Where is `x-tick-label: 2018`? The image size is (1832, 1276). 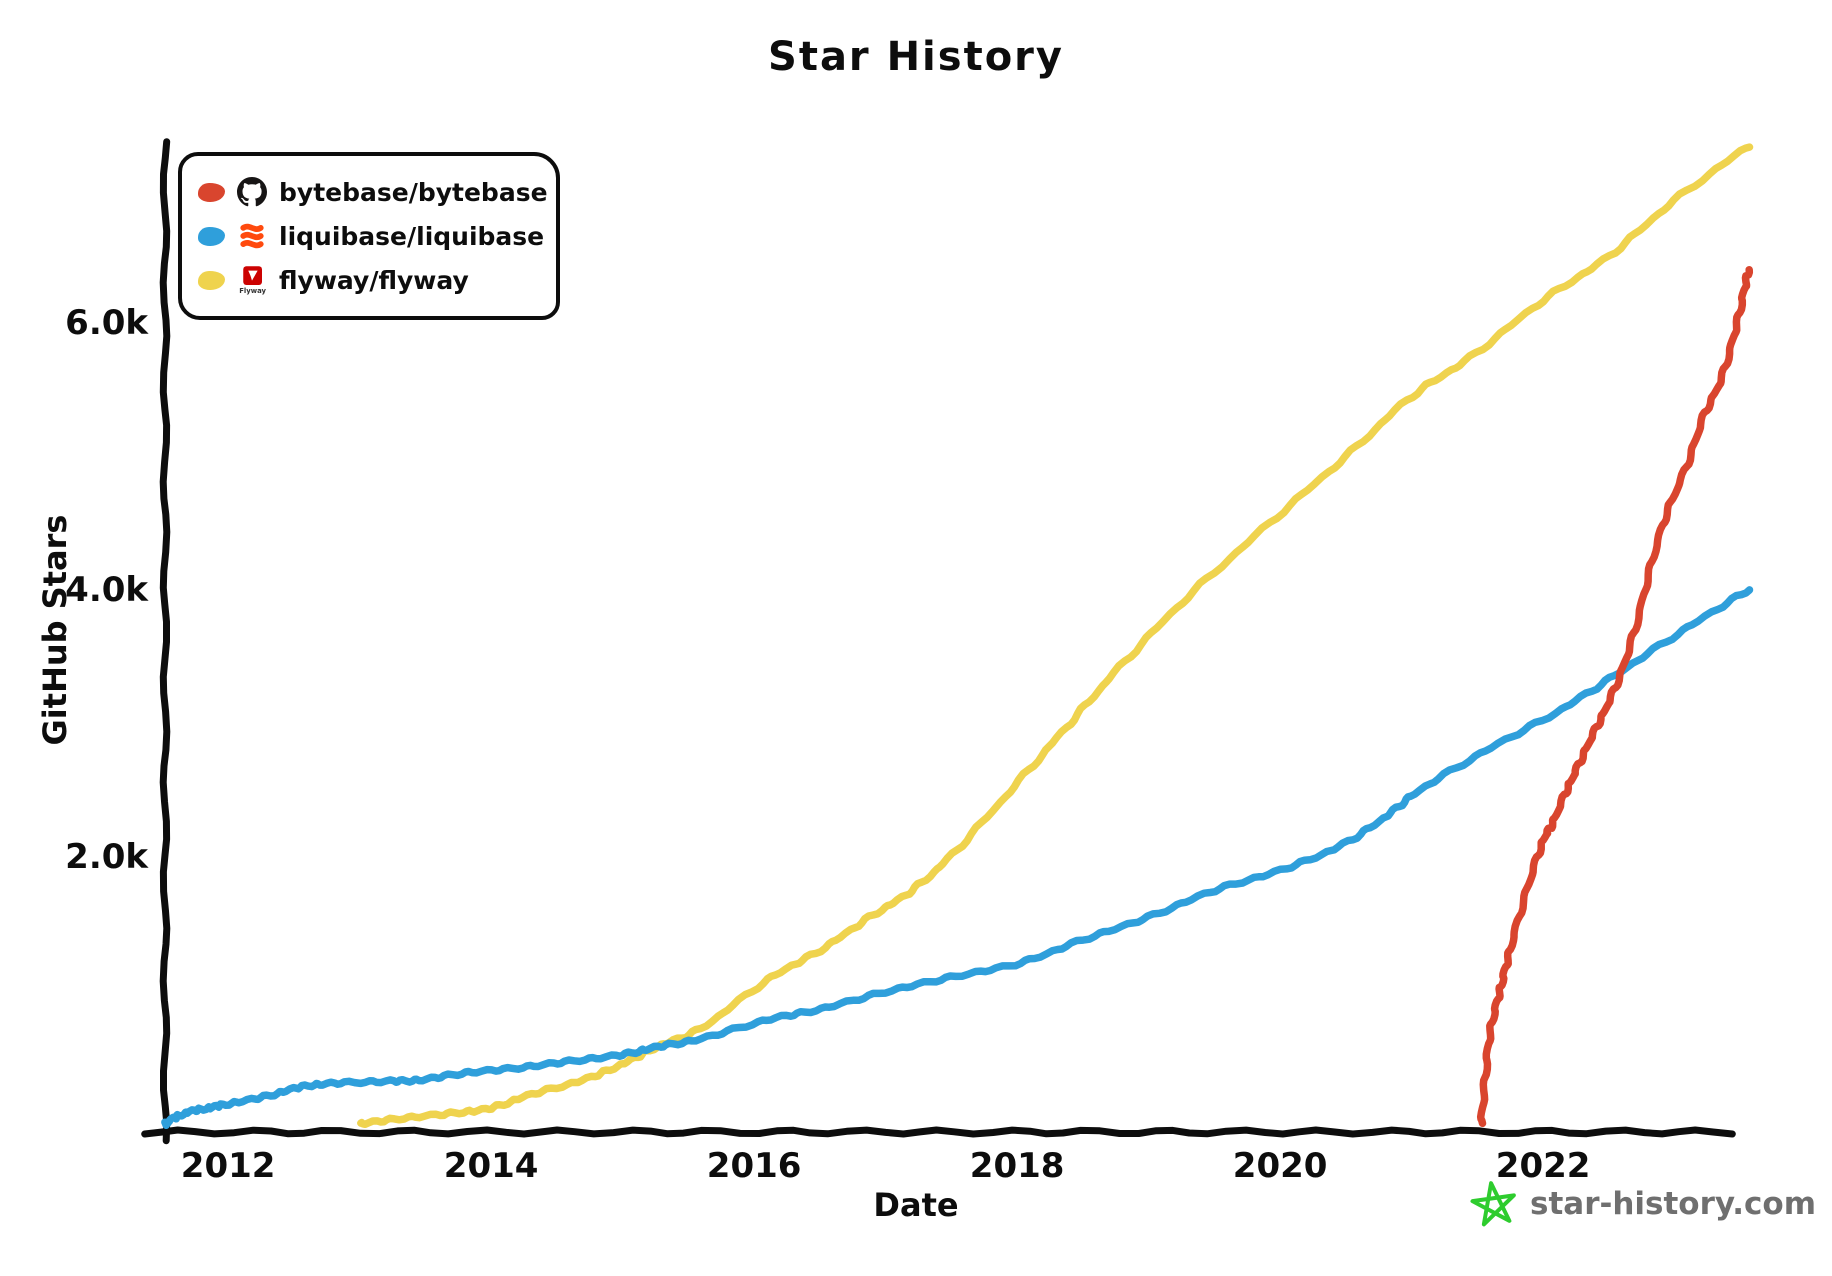 x-tick-label: 2018 is located at coordinates (1017, 1166).